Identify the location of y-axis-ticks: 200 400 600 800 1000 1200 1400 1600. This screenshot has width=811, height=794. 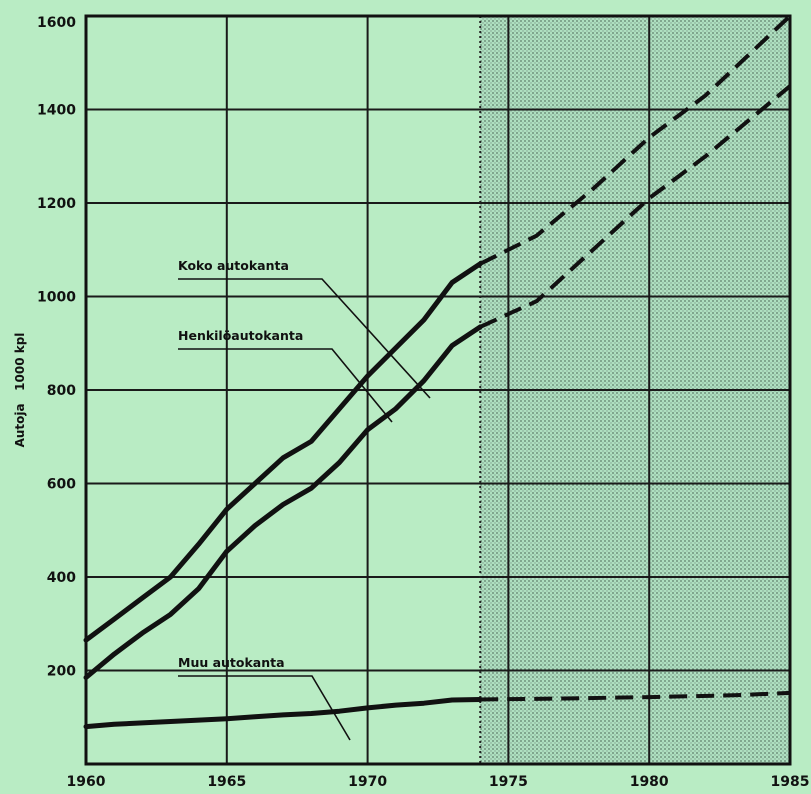
(56, 347).